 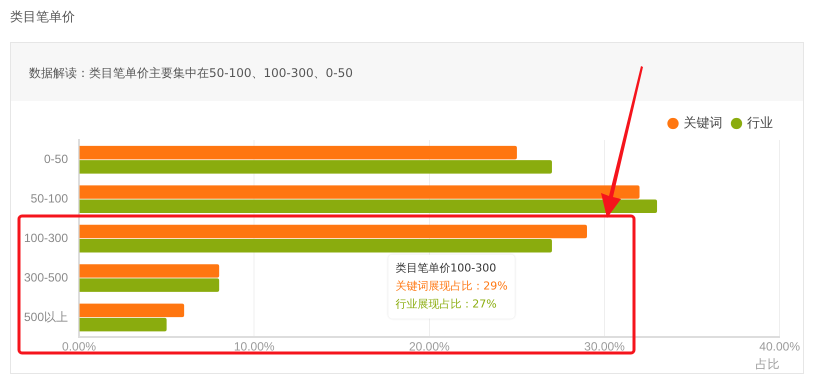 I want to click on y-tick-label: 300-500, so click(x=46, y=277).